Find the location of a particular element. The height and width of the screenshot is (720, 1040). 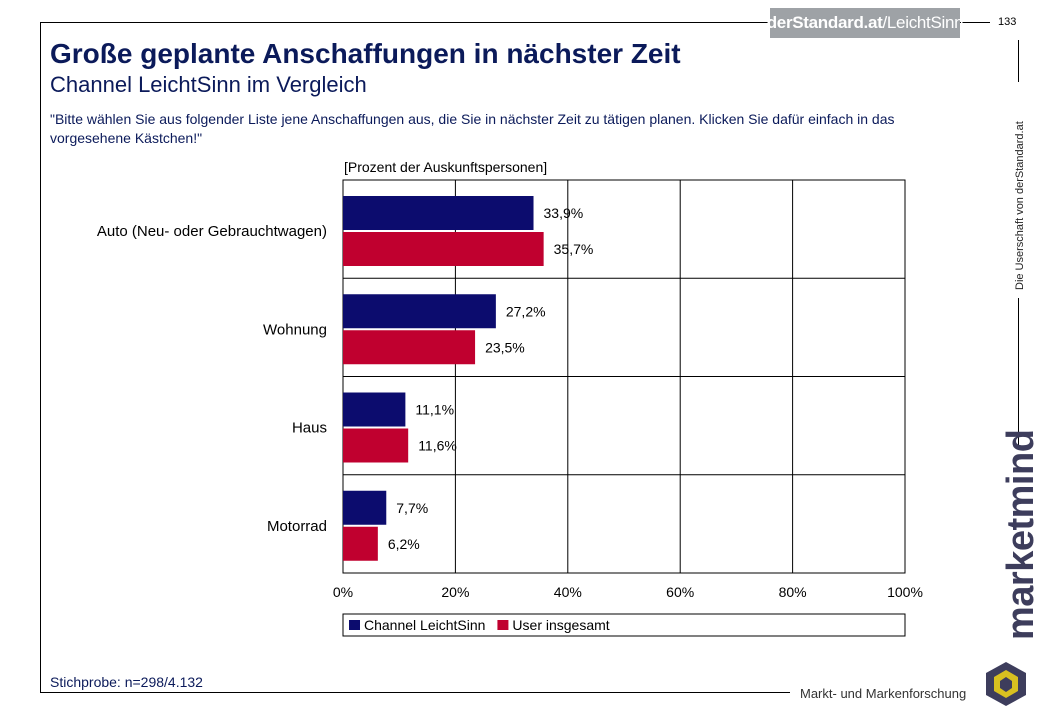

x-tick-label: 80% is located at coordinates (793, 592).